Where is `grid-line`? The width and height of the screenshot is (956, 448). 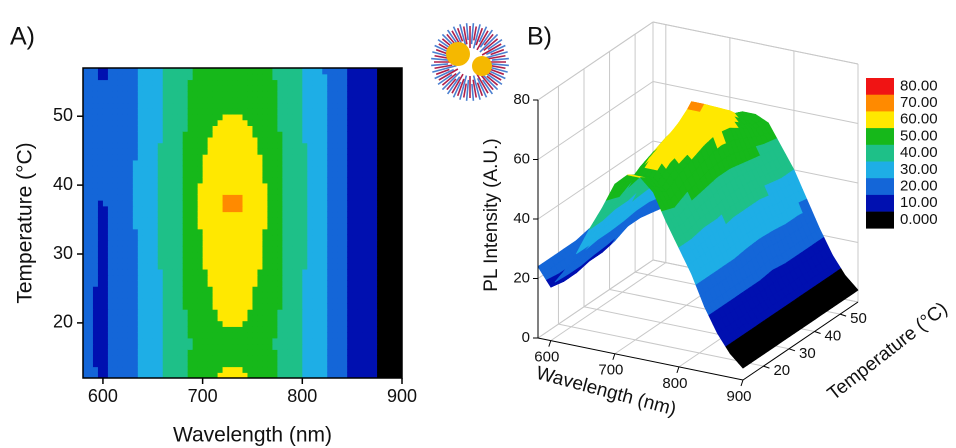
grid-line is located at coordinates (595, 121).